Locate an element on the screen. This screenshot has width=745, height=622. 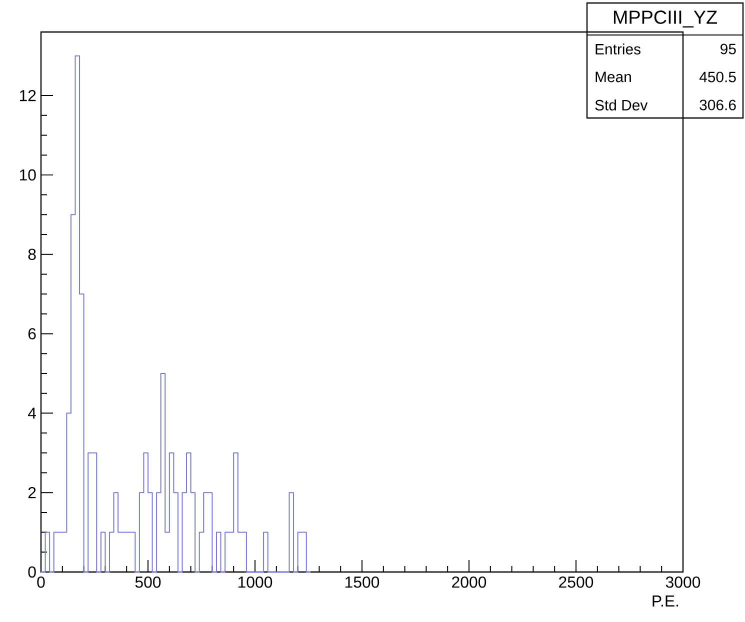
y-tick-label: 8 is located at coordinates (32, 254).